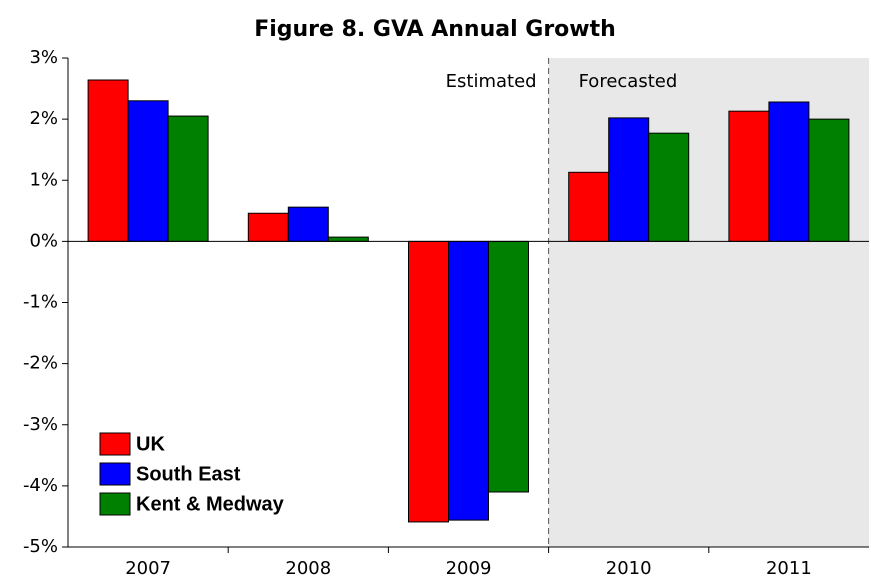 This screenshot has width=871, height=580. What do you see at coordinates (629, 568) in the screenshot?
I see `x-tick-label: 2010` at bounding box center [629, 568].